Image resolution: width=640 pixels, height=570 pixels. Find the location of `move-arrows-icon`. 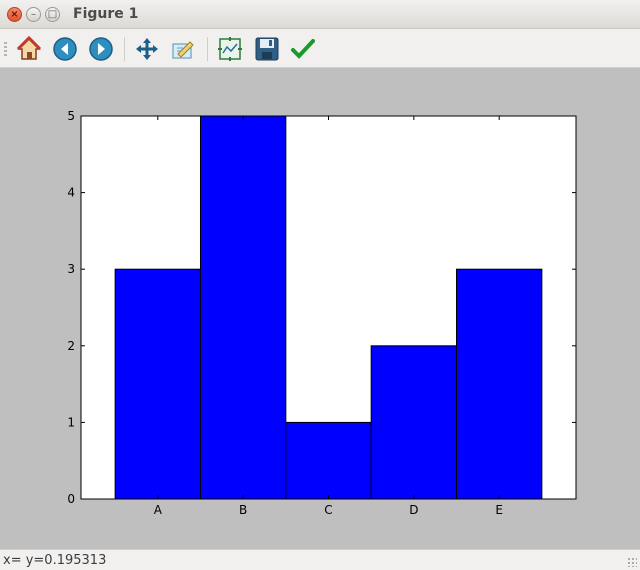

move-arrows-icon is located at coordinates (147, 49).